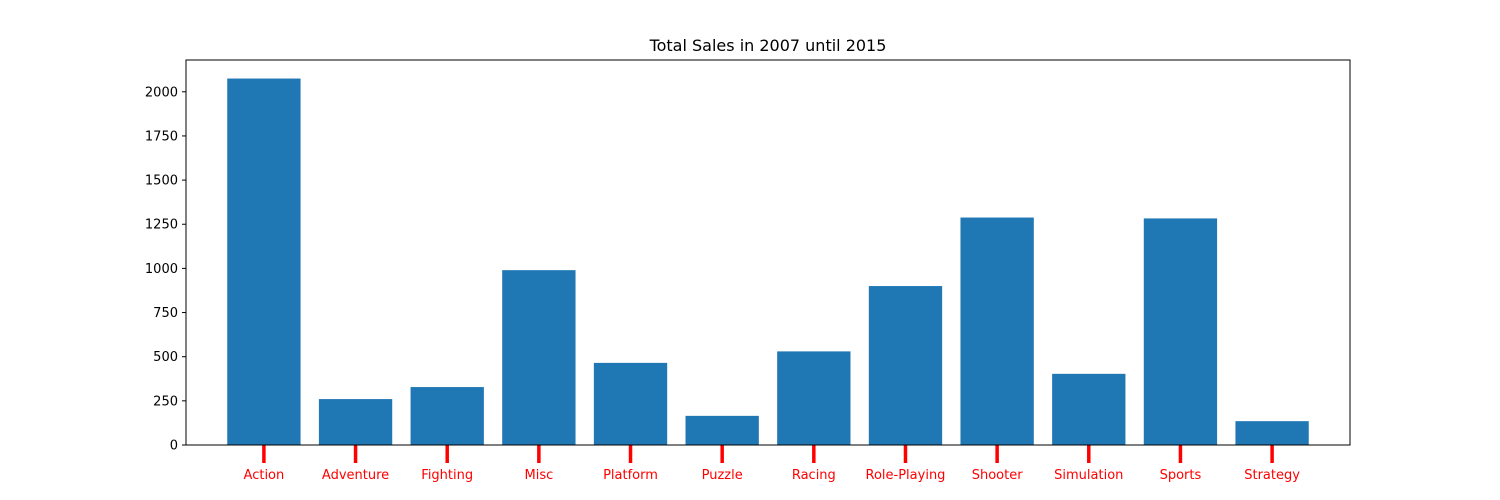 The width and height of the screenshot is (1500, 500). Describe the element at coordinates (906, 475) in the screenshot. I see `x-tick-label: Role-Playing` at that location.